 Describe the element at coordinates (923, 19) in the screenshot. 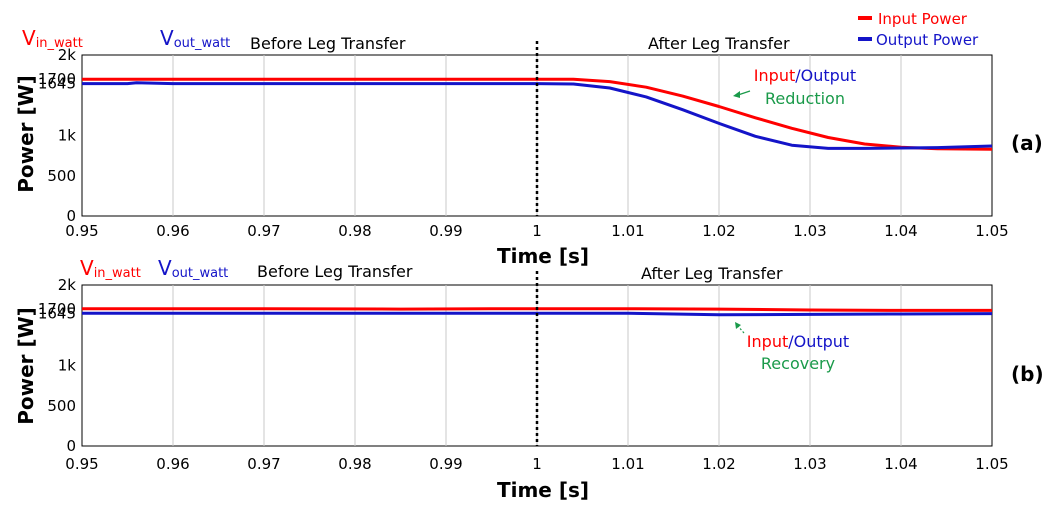

I see `legend-input-label: Input Power` at that location.